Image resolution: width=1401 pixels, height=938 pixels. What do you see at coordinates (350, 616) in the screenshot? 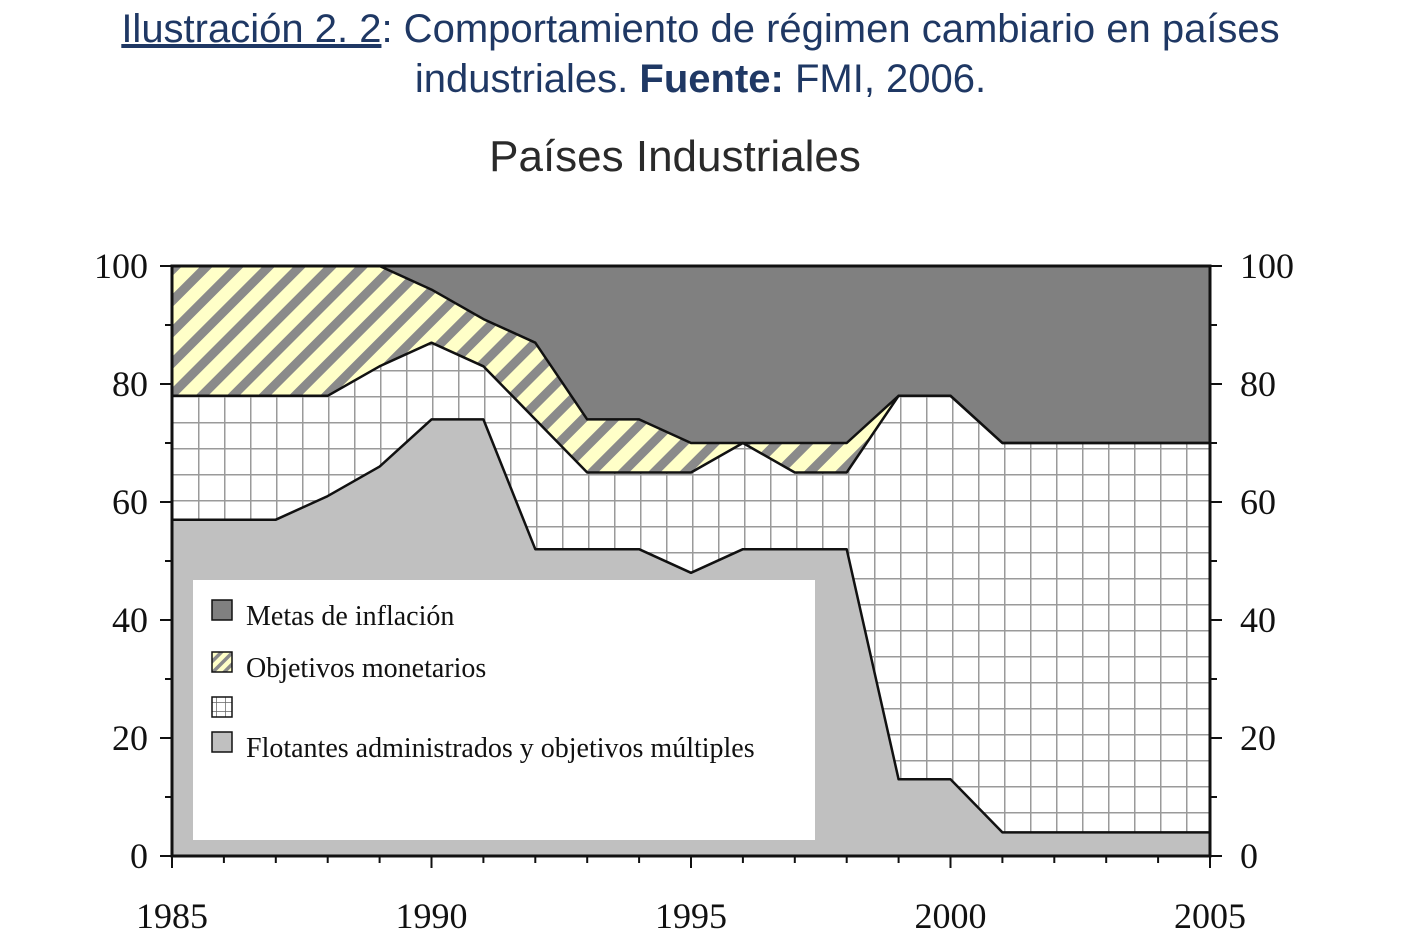
I see `legend-label-inflation: Metas de inflación` at bounding box center [350, 616].